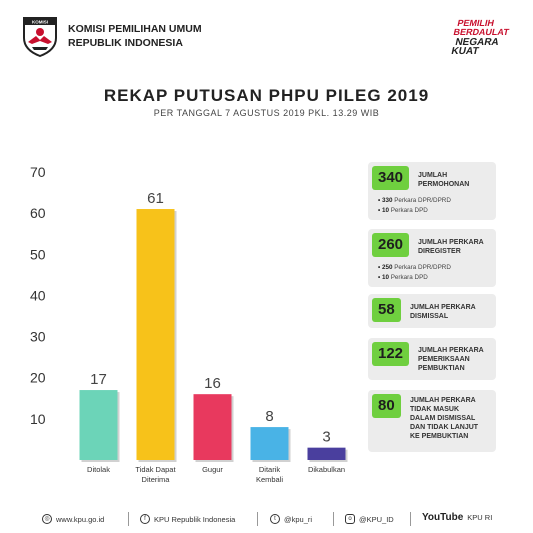 This screenshot has width=533, height=533. I want to click on org-line-1: KOMISI PEMILIHAN UMUM, so click(135, 29).